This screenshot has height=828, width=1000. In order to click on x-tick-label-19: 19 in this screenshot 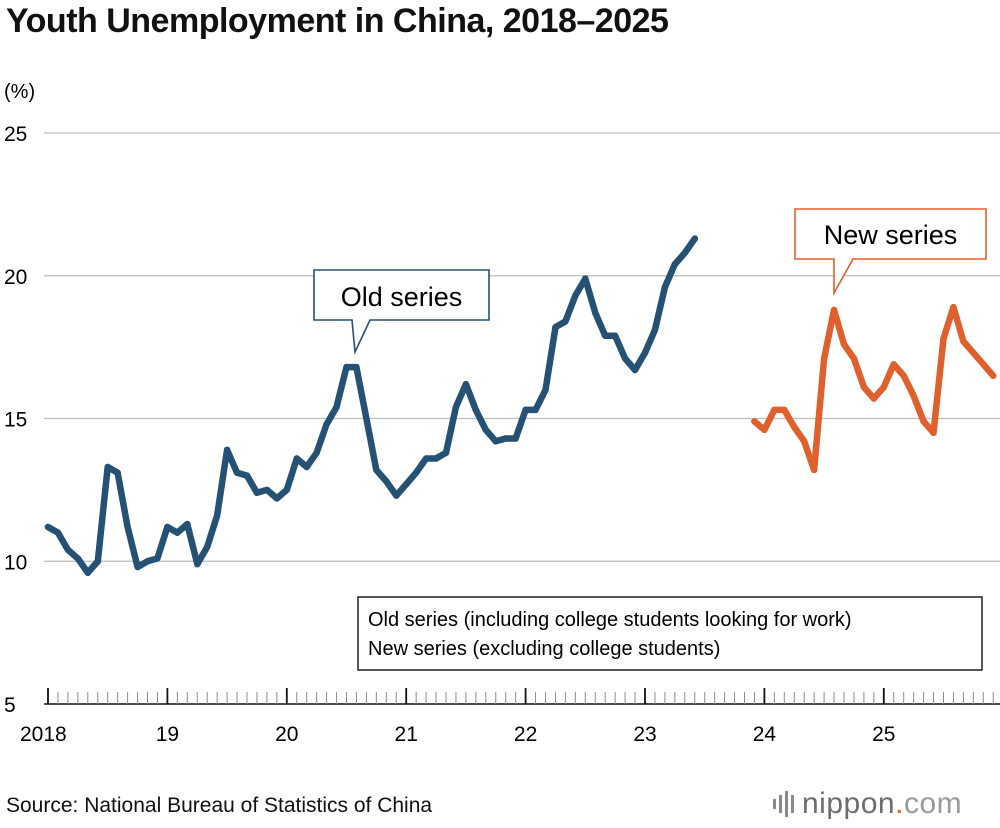, I will do `click(167, 734)`.